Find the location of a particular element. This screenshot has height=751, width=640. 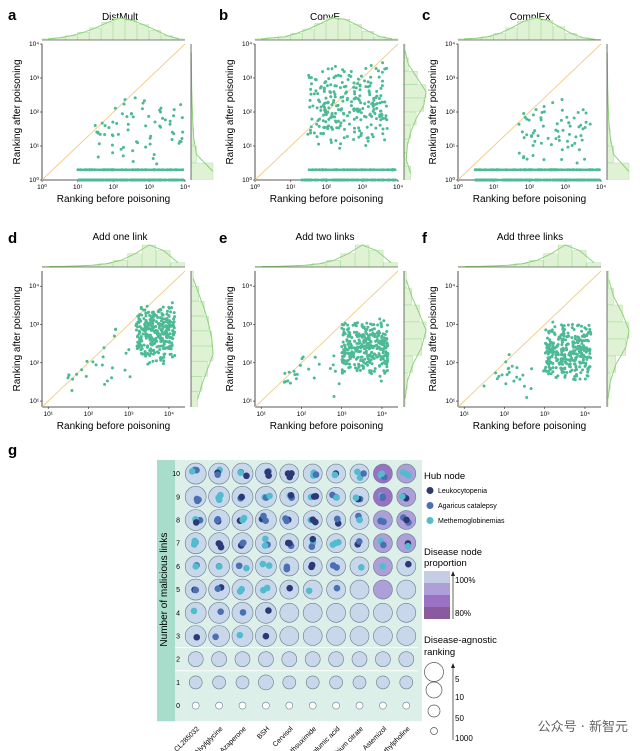

legend-proportion-swatch is located at coordinates (437, 601).